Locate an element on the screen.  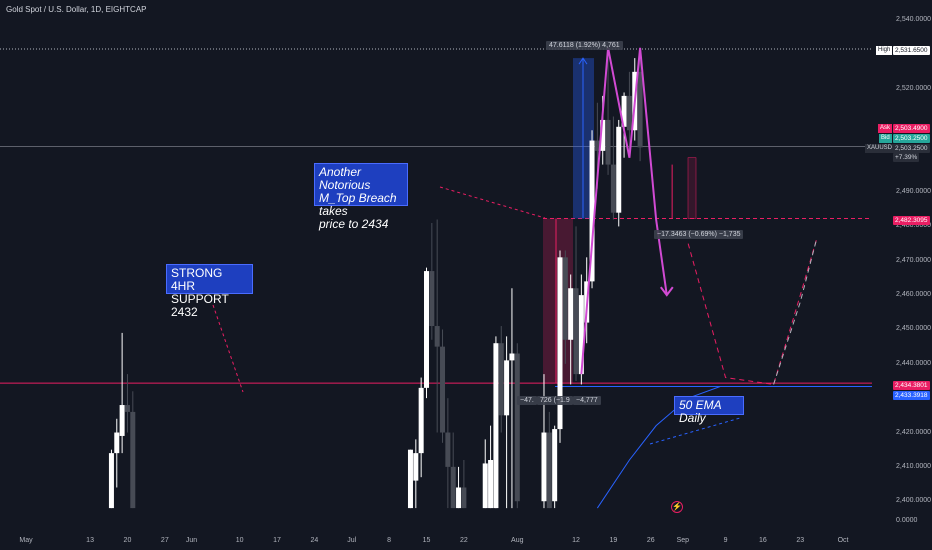
bid-tag-value: 2,503.2500 is located at coordinates (911, 138).